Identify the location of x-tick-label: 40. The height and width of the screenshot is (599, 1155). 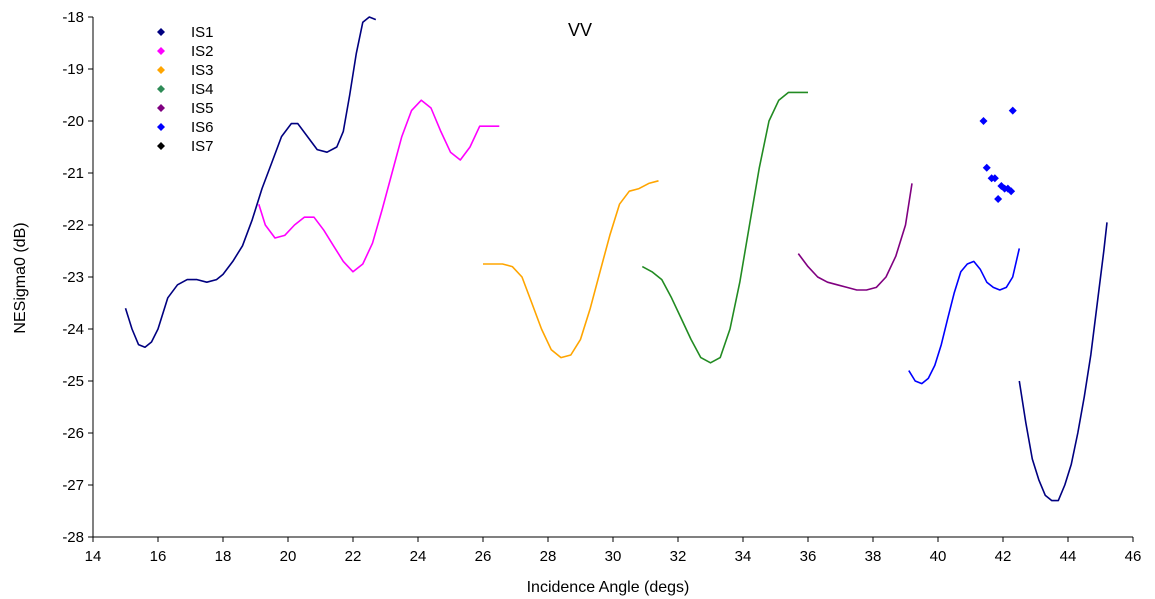
(938, 556).